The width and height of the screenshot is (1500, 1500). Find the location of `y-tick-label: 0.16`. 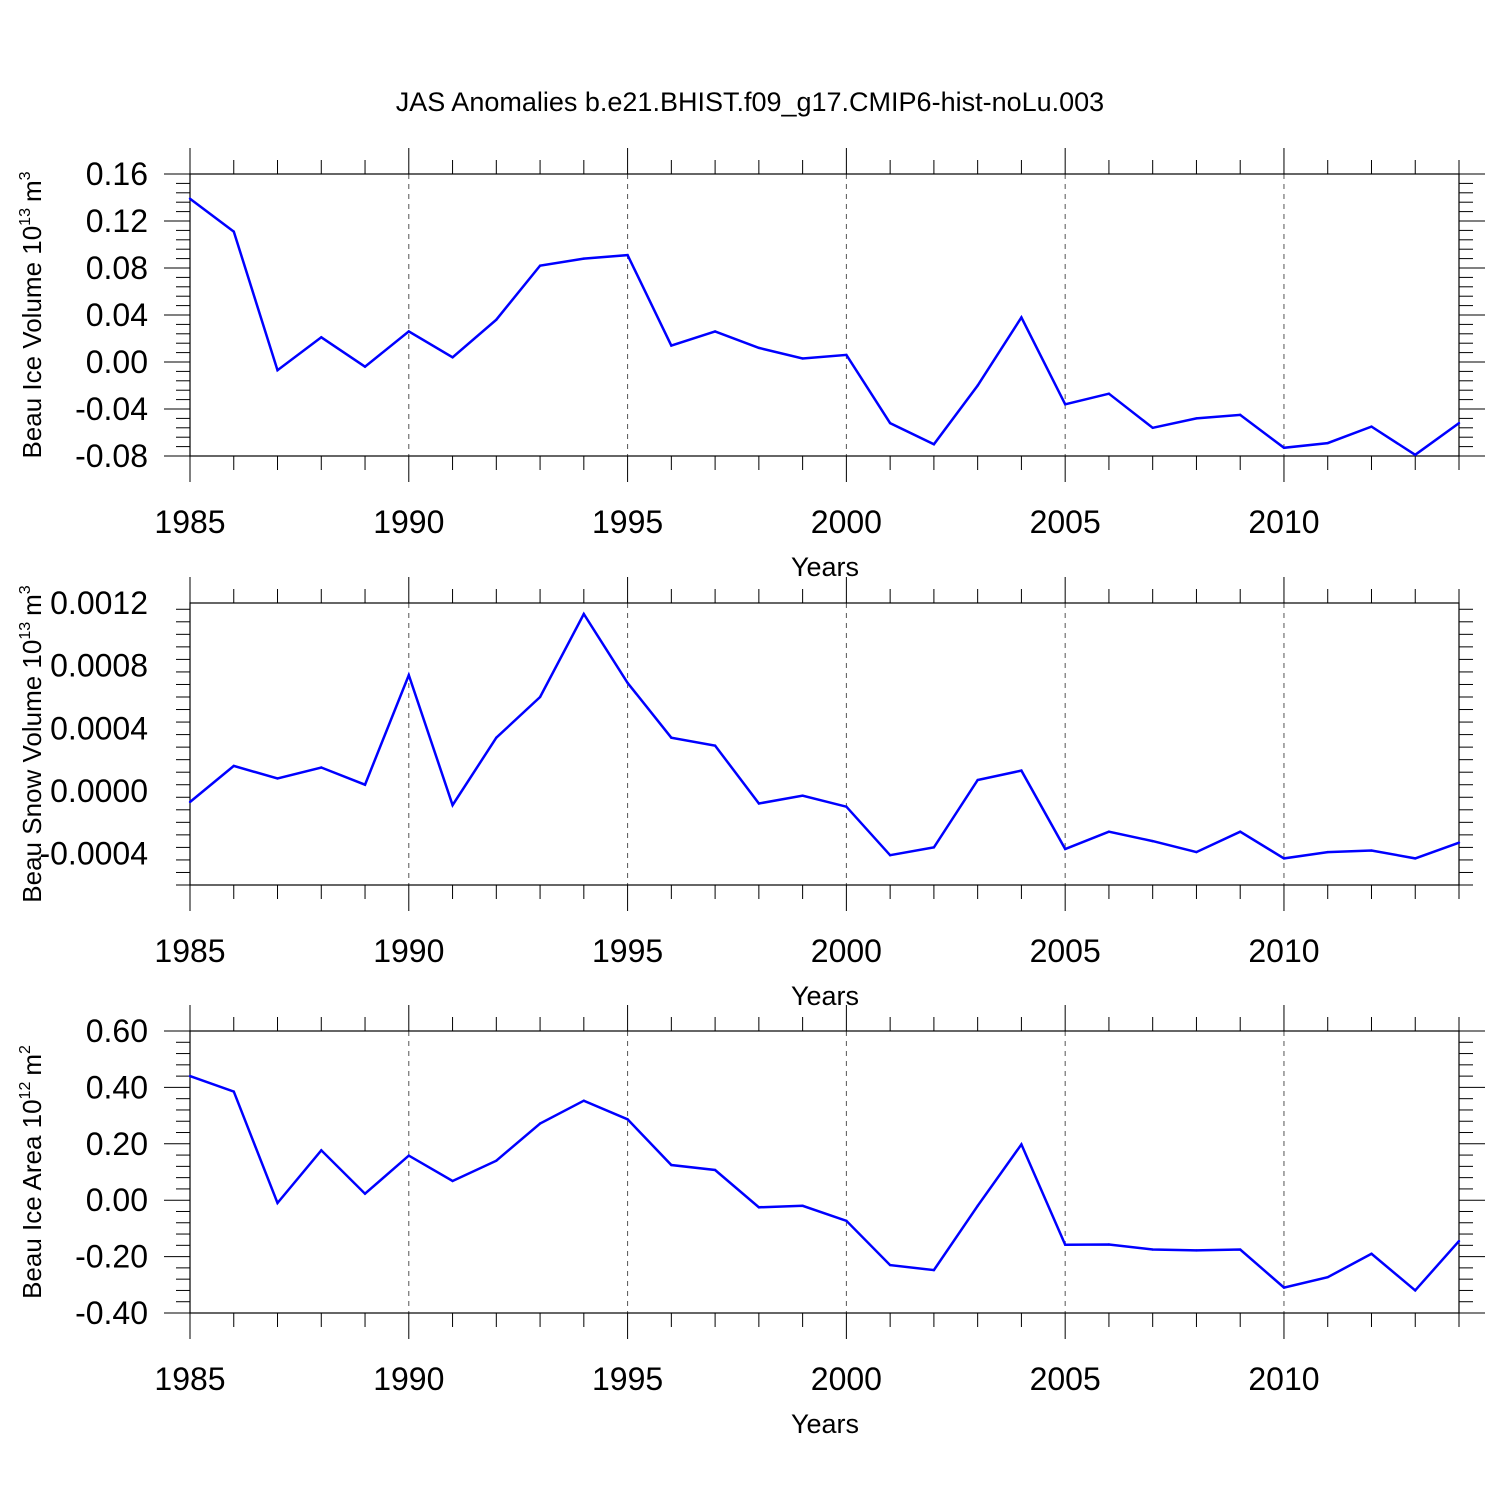

y-tick-label: 0.16 is located at coordinates (117, 174).